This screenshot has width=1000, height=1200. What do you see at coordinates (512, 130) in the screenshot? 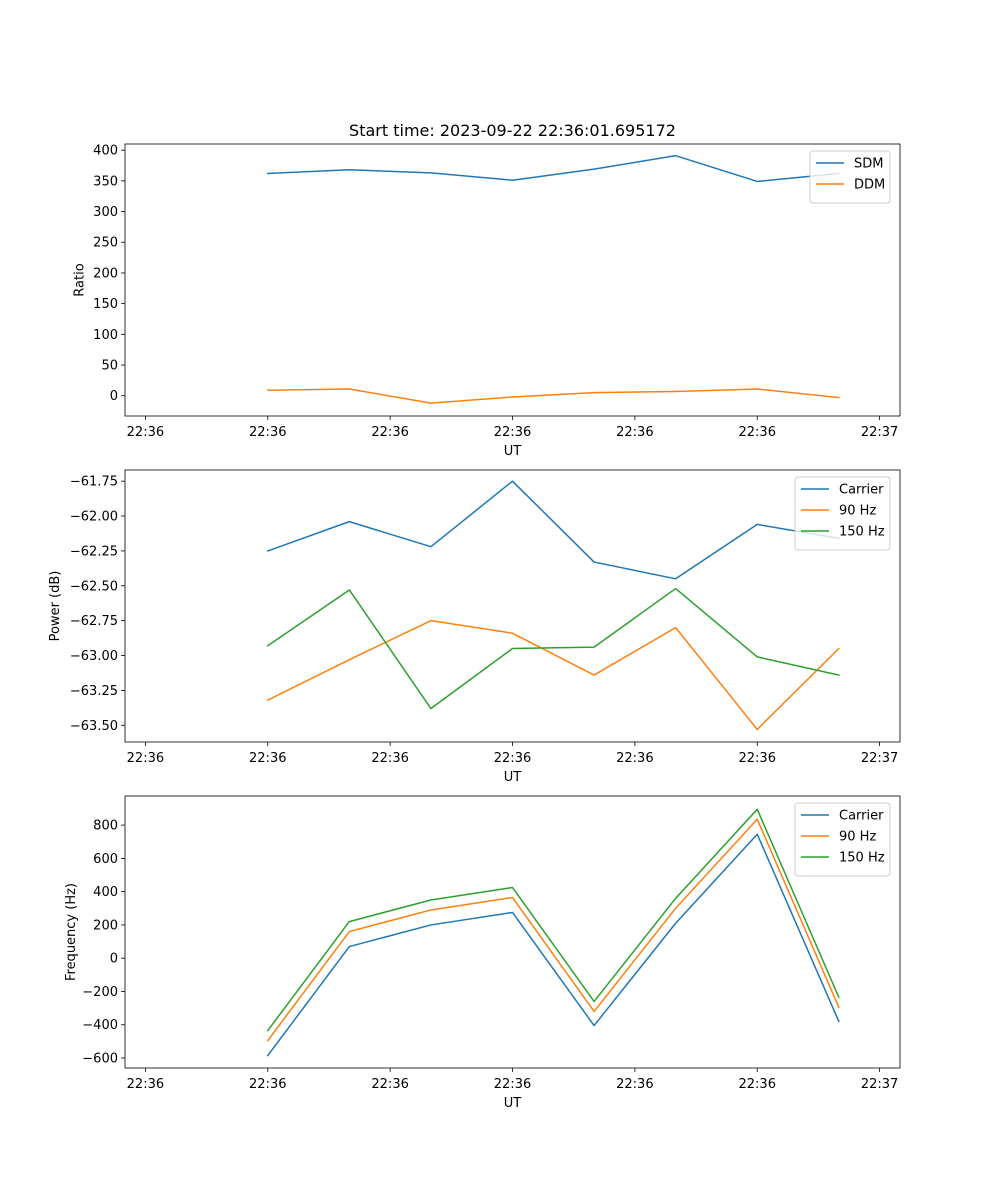
I see `chart-title: Start time: 2023-09-22 22:36:01.695172` at bounding box center [512, 130].